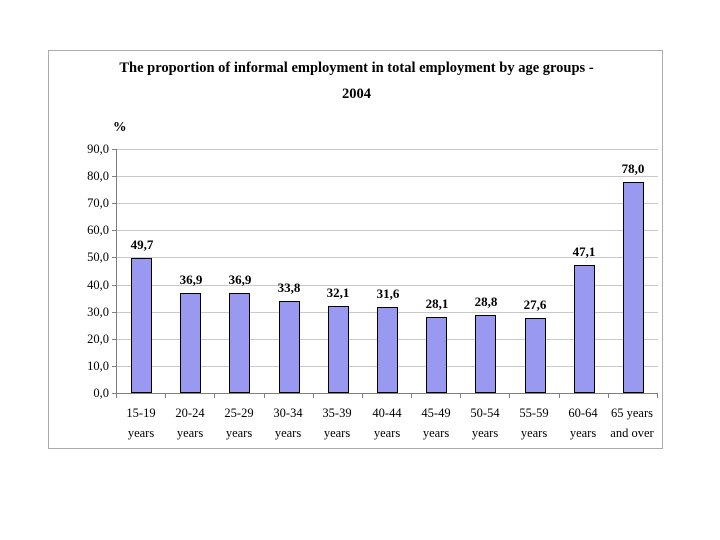 Image resolution: width=720 pixels, height=540 pixels. I want to click on x-axis-category-label: 30-34 years, so click(288, 423).